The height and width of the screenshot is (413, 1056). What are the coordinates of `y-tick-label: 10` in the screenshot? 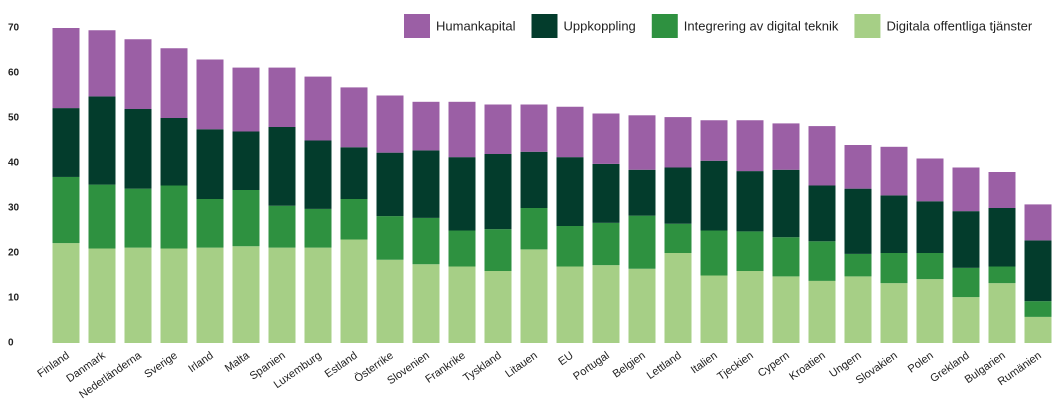 It's located at (14, 298).